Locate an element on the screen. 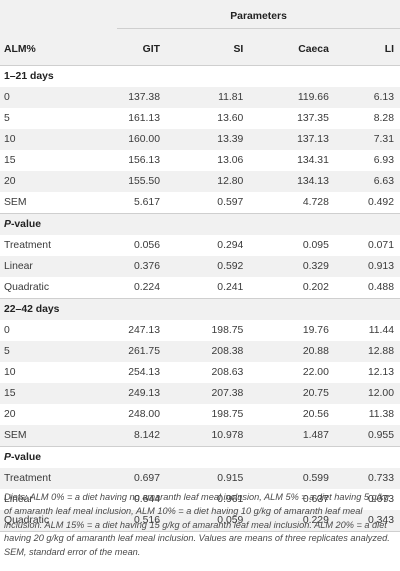  cell-li: 11.38 is located at coordinates (381, 414).